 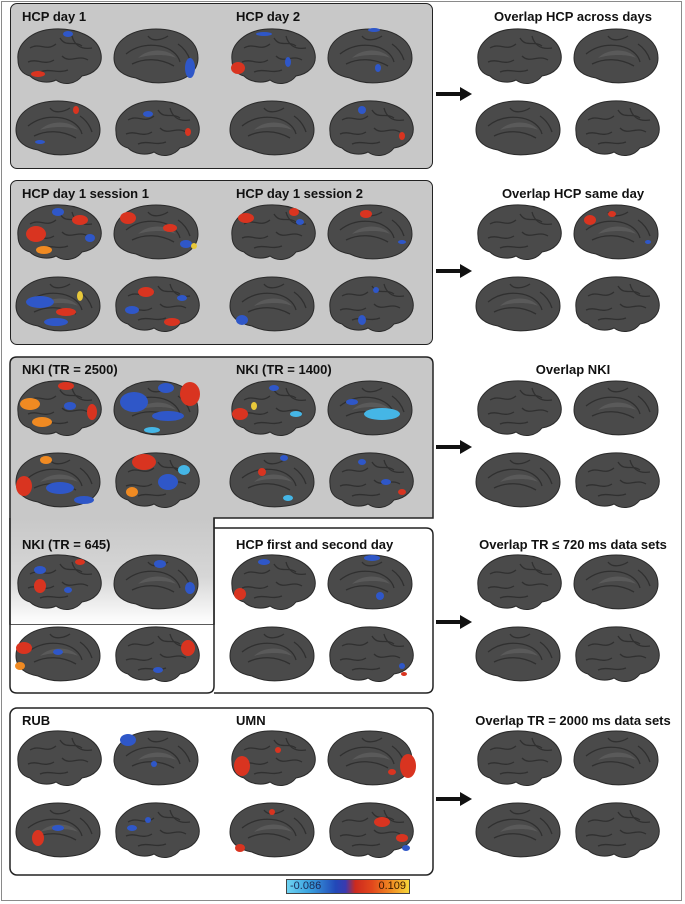 I want to click on label-overlap-hcp-same-day: Overlap HCP same day, so click(x=573, y=193).